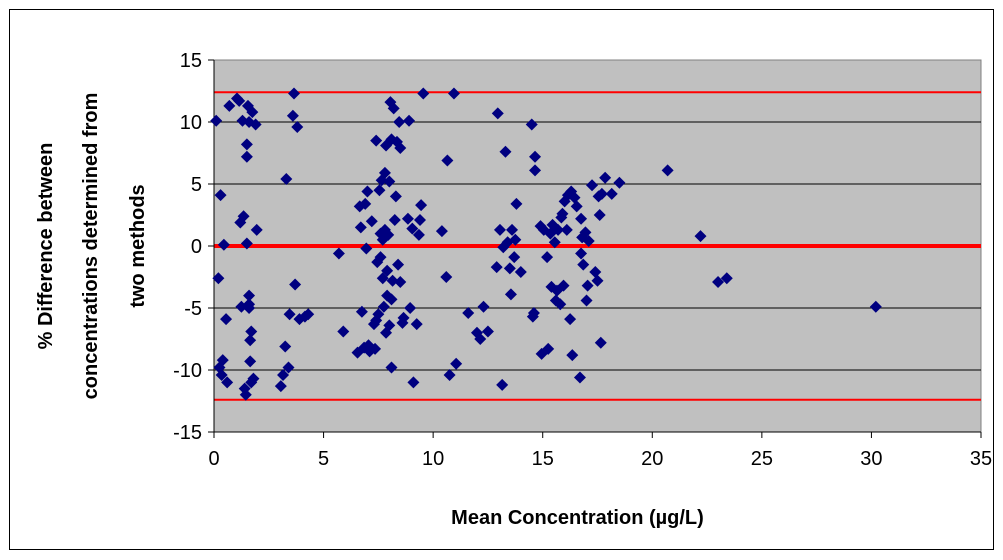  Describe the element at coordinates (213, 459) in the screenshot. I see `x-tick-label: 0` at that location.